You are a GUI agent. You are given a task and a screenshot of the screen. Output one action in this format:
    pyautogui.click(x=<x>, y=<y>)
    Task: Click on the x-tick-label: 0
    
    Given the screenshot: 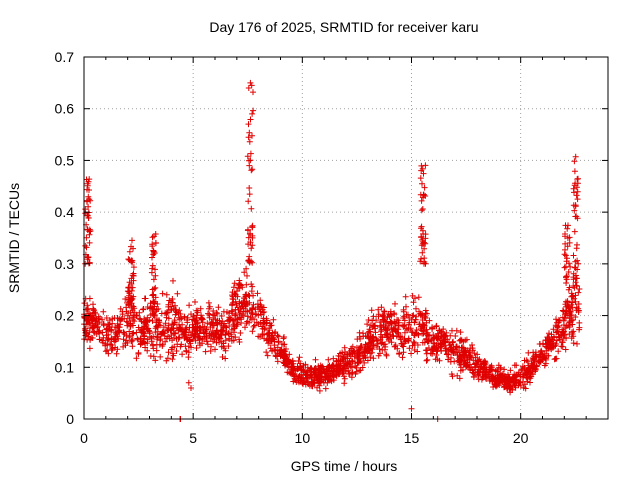 What is the action you would take?
    pyautogui.click(x=84, y=438)
    